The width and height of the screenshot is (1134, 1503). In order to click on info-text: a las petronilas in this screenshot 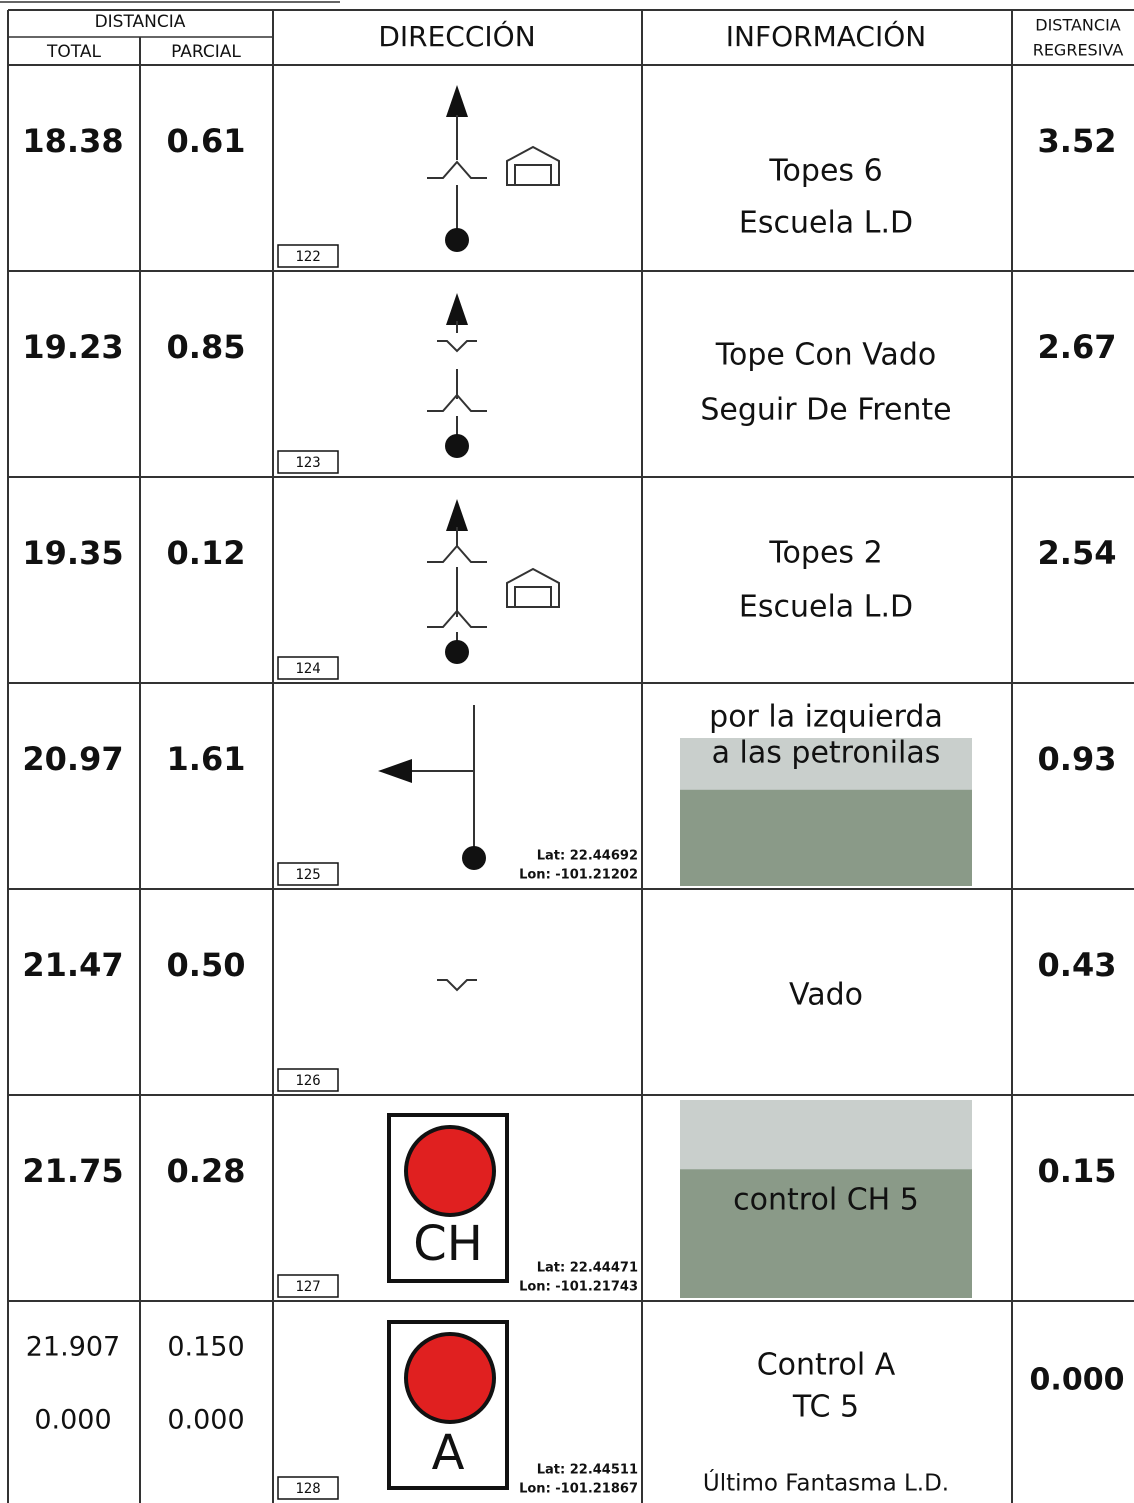, I will do `click(826, 753)`.